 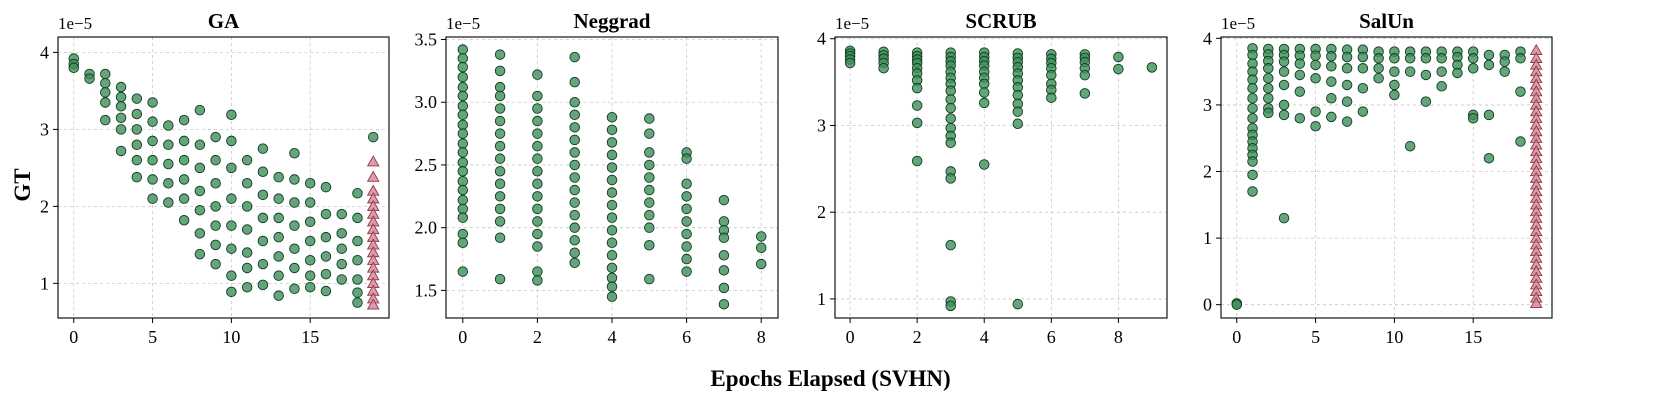 What do you see at coordinates (224, 21) in the screenshot?
I see `subplot-title: GA` at bounding box center [224, 21].